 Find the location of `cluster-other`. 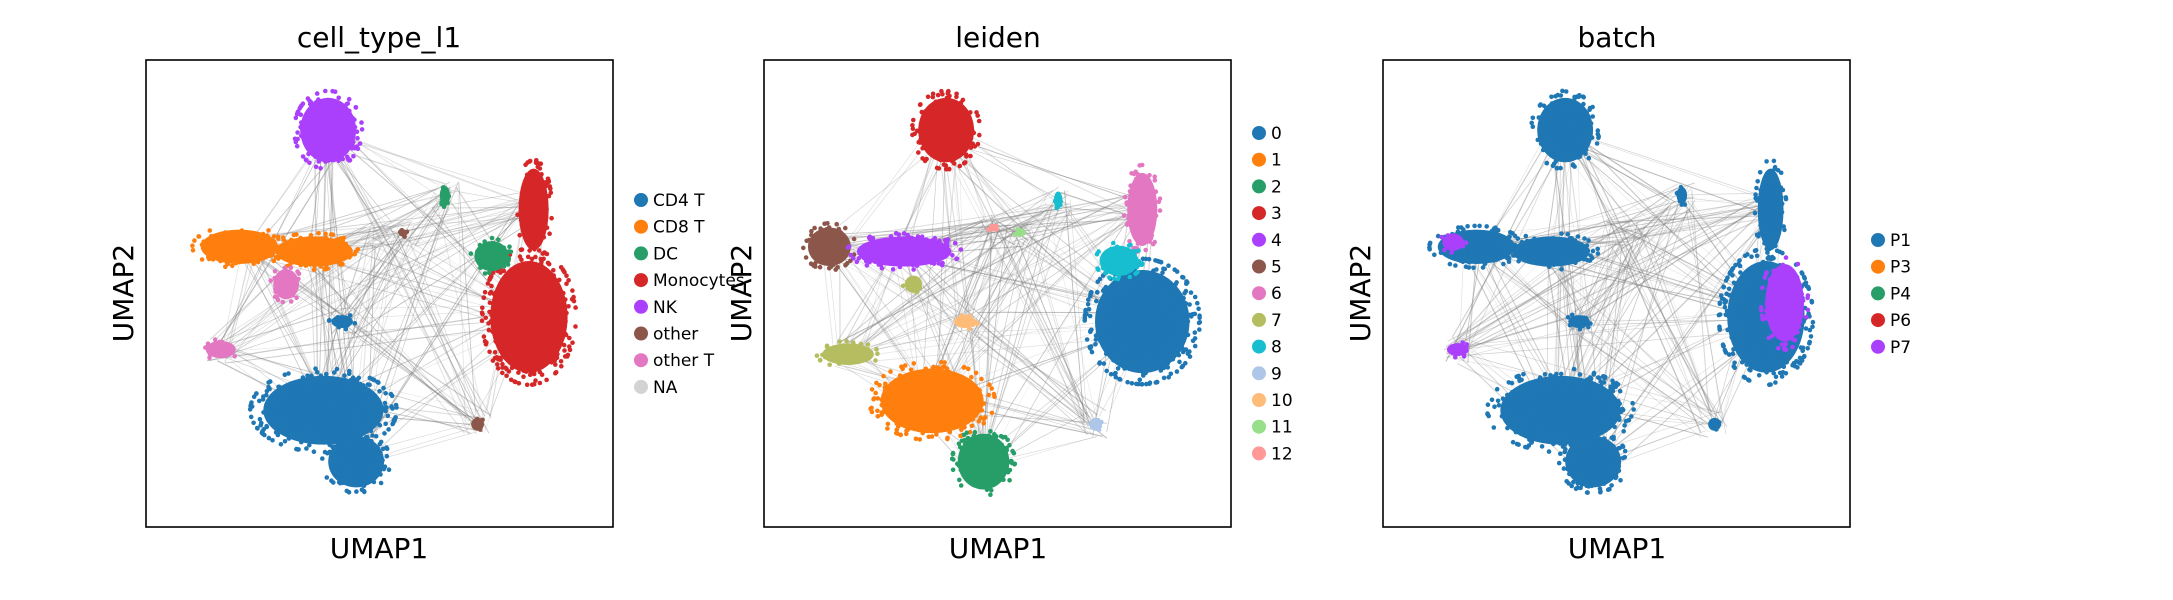

cluster-other is located at coordinates (403, 233).